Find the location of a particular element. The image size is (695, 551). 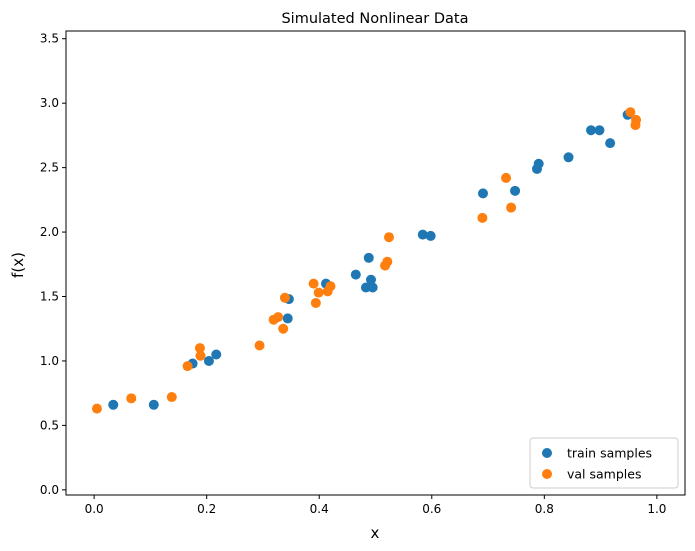

y-tick-label: 0.5 is located at coordinates (49, 425).